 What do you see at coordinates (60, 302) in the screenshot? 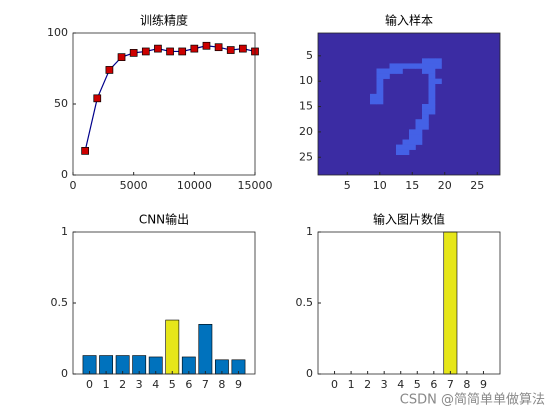
I see `y-tick-label: 0.5` at bounding box center [60, 302].